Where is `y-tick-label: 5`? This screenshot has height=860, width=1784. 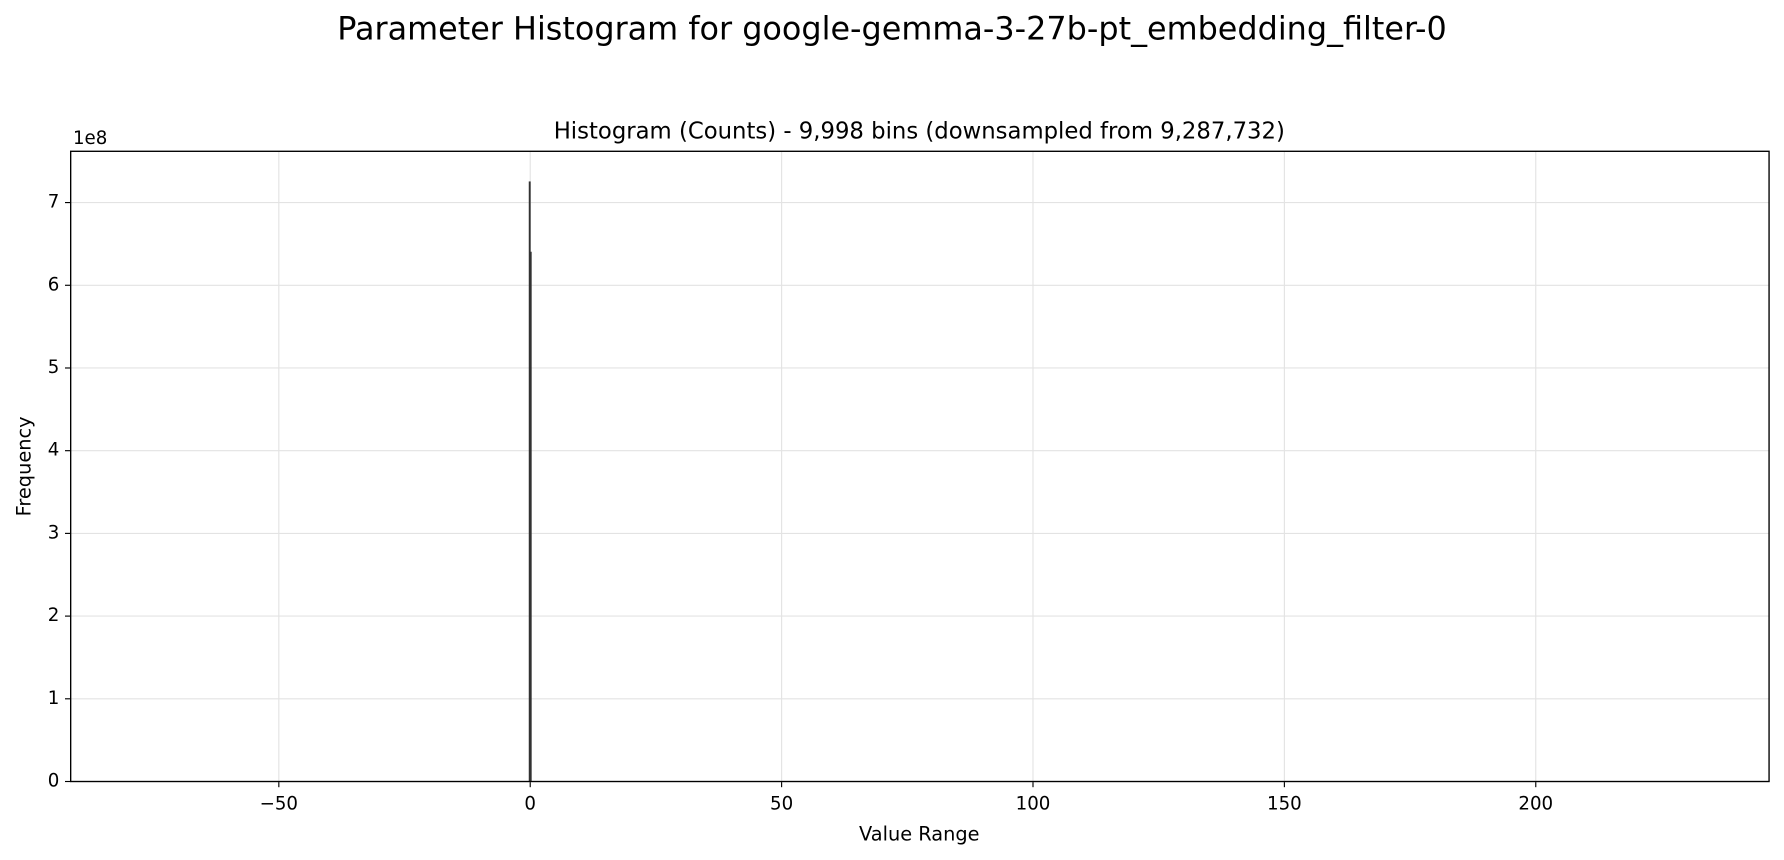
y-tick-label: 5 is located at coordinates (54, 367).